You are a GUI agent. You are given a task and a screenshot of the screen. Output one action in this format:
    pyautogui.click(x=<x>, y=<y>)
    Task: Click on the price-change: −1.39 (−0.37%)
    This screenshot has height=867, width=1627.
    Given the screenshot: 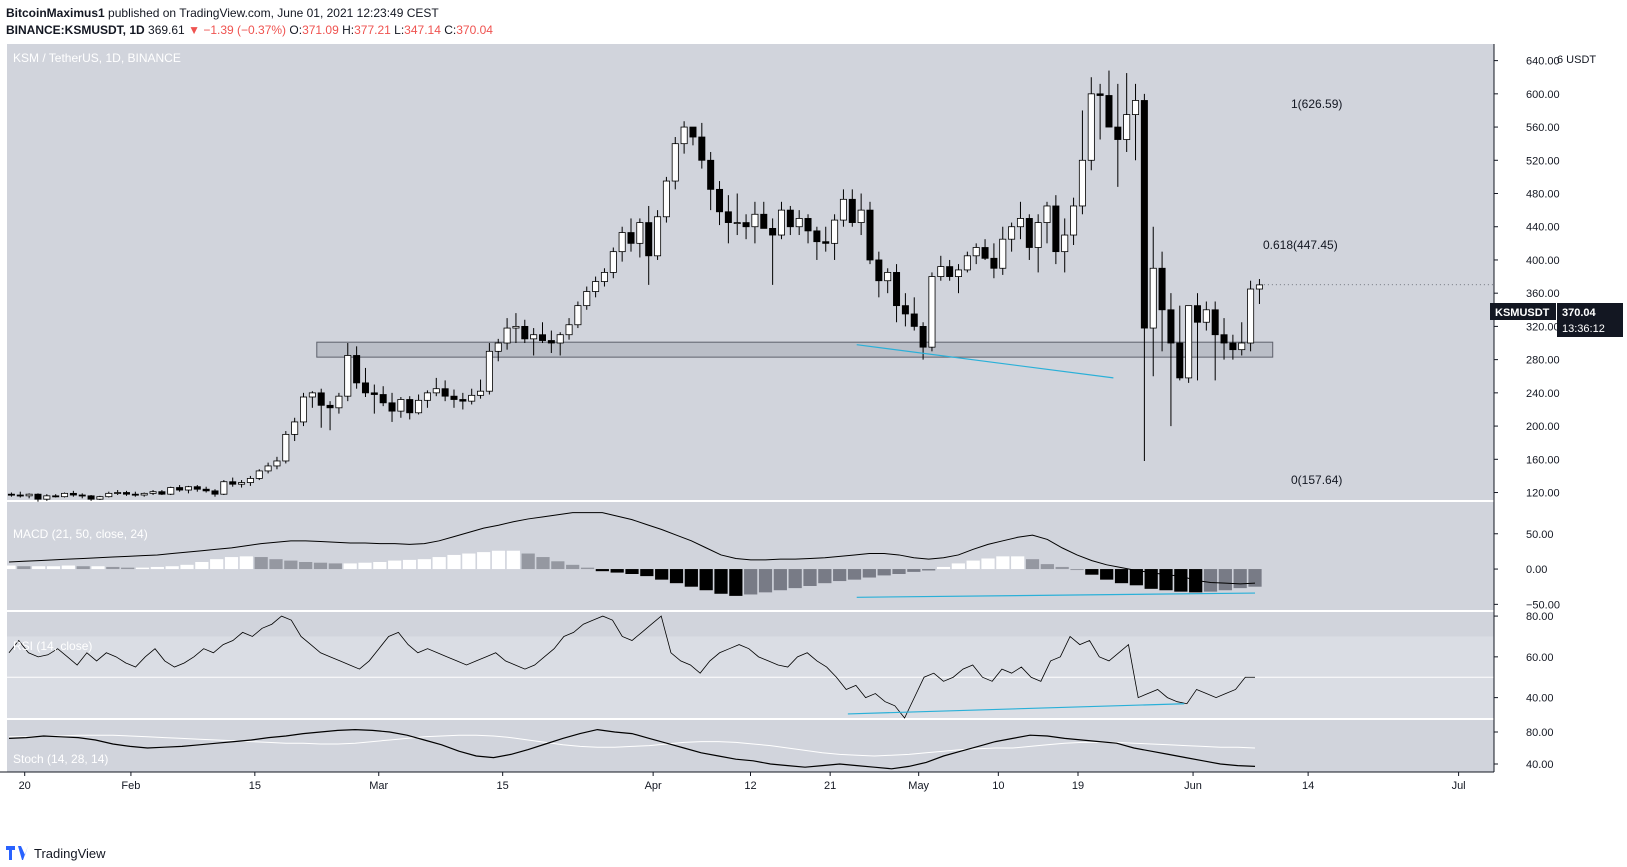 What is the action you would take?
    pyautogui.click(x=245, y=30)
    